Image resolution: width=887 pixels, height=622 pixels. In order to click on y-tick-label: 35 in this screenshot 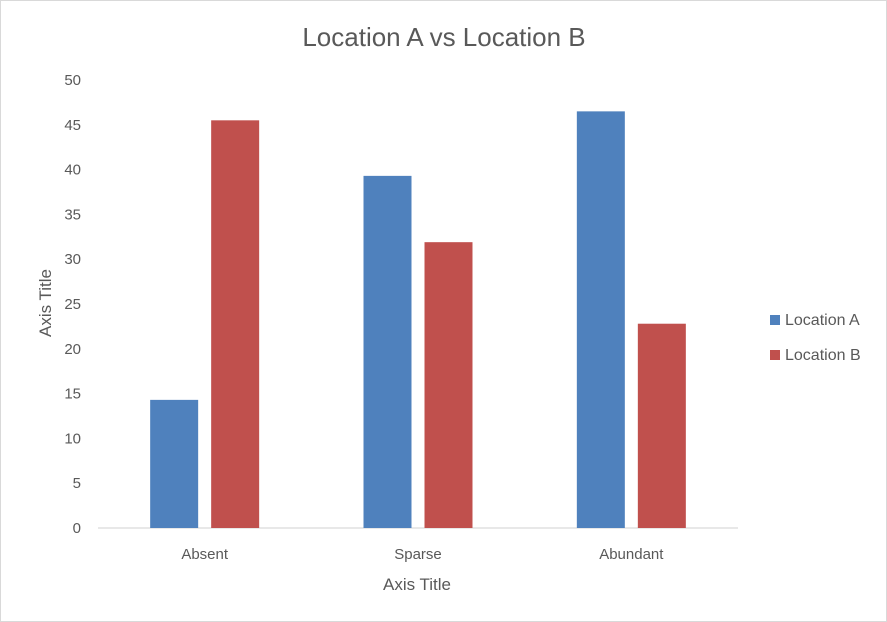, I will do `click(72, 214)`.